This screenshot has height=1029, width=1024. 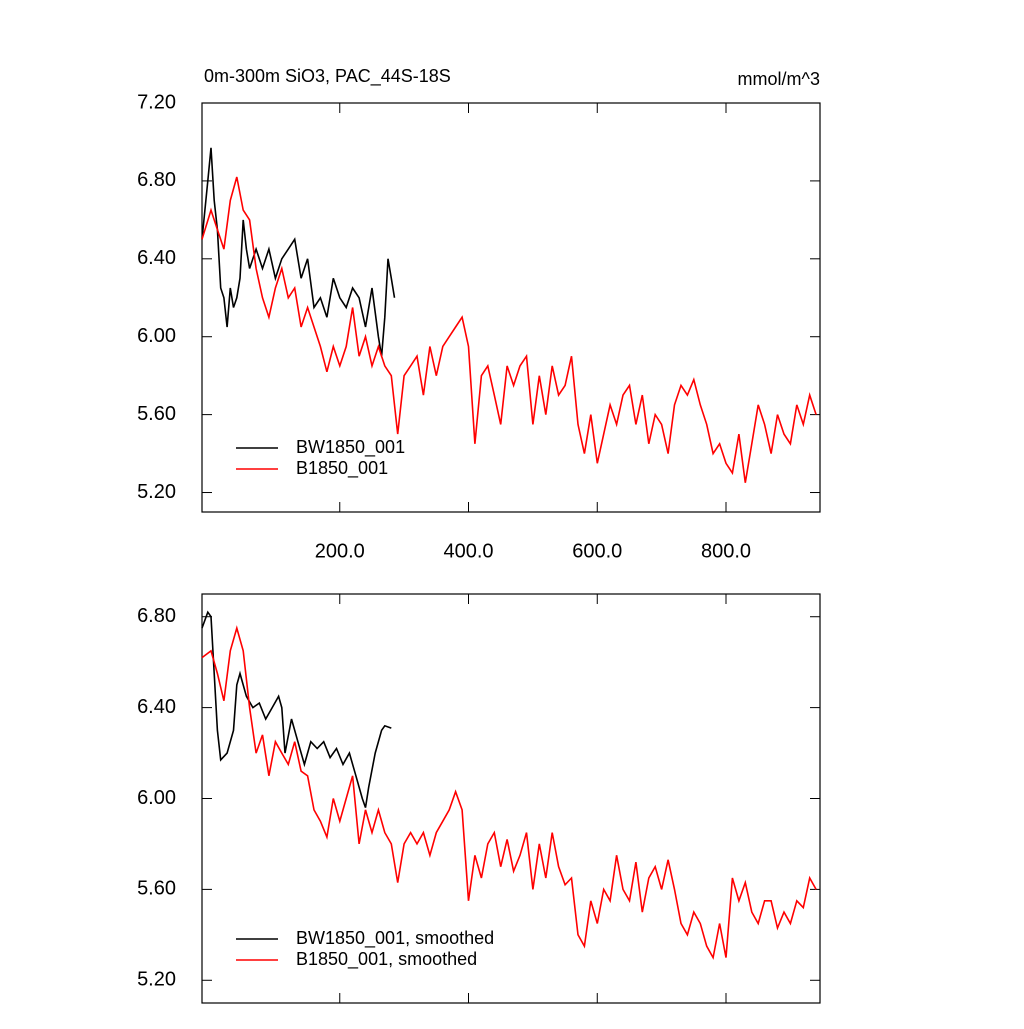 What do you see at coordinates (597, 551) in the screenshot?
I see `x-tick-label: 600.0` at bounding box center [597, 551].